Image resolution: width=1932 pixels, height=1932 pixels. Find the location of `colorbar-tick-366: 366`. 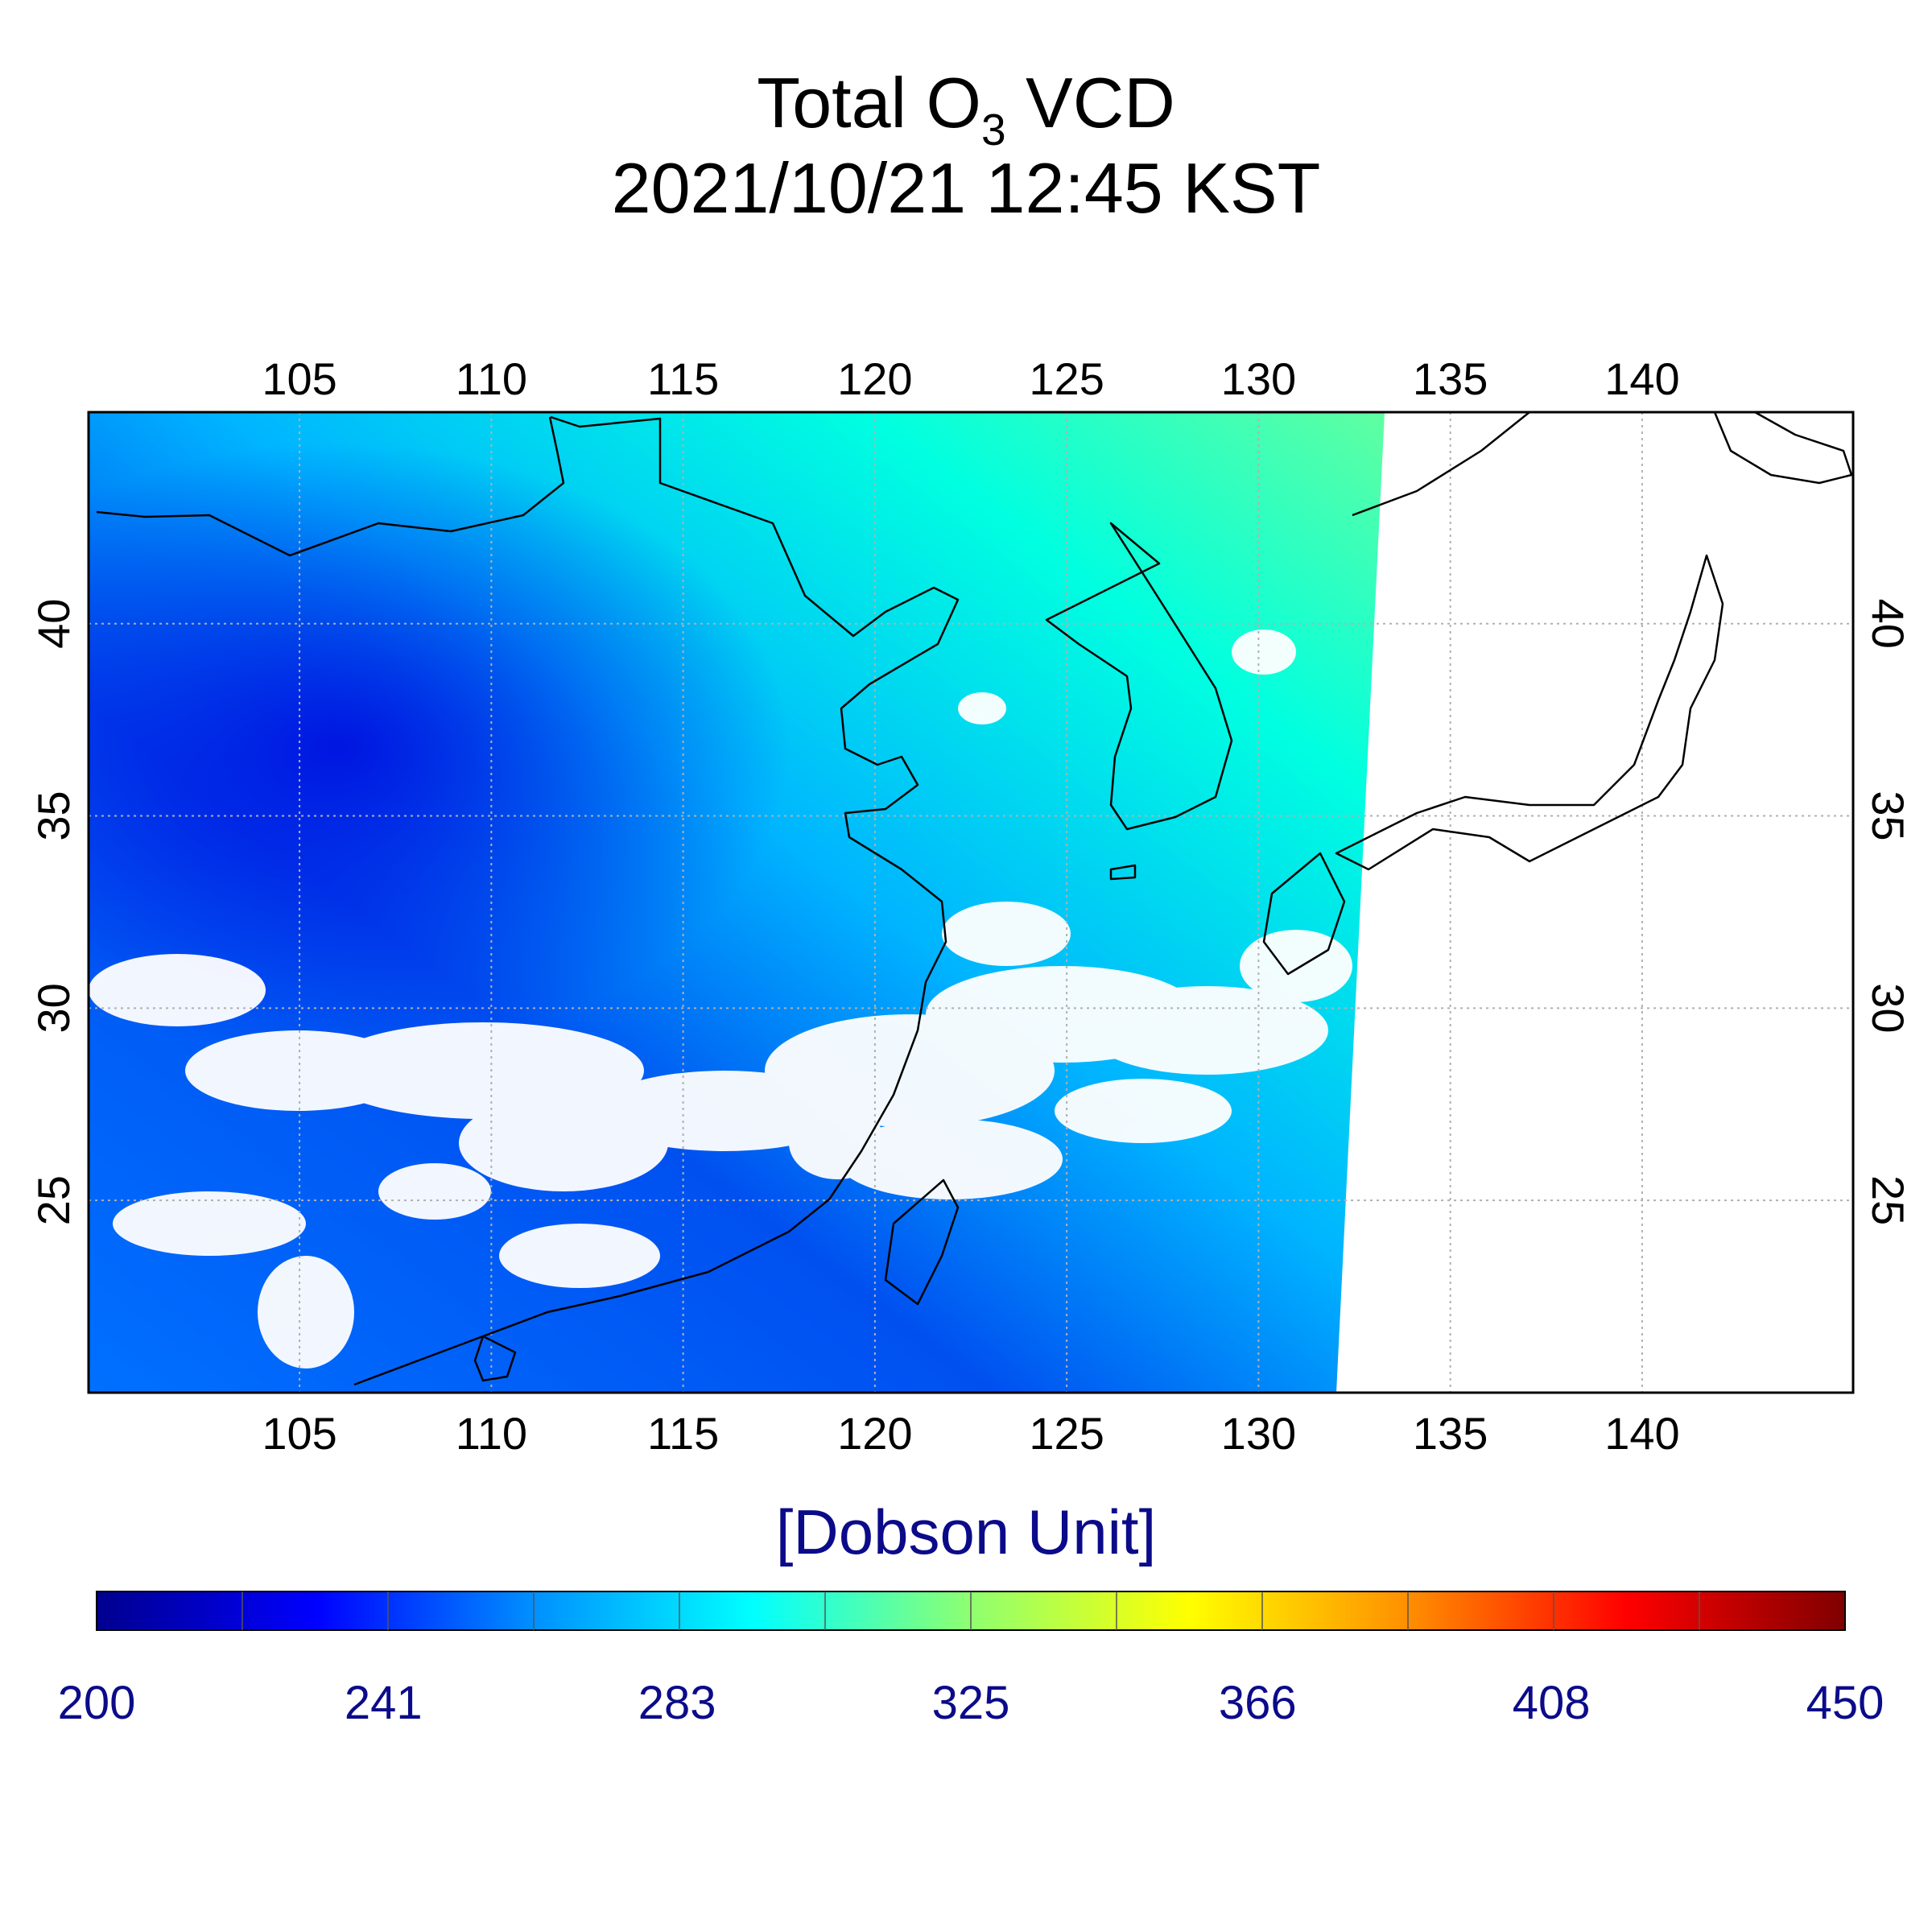

colorbar-tick-366: 366 is located at coordinates (1258, 1703).